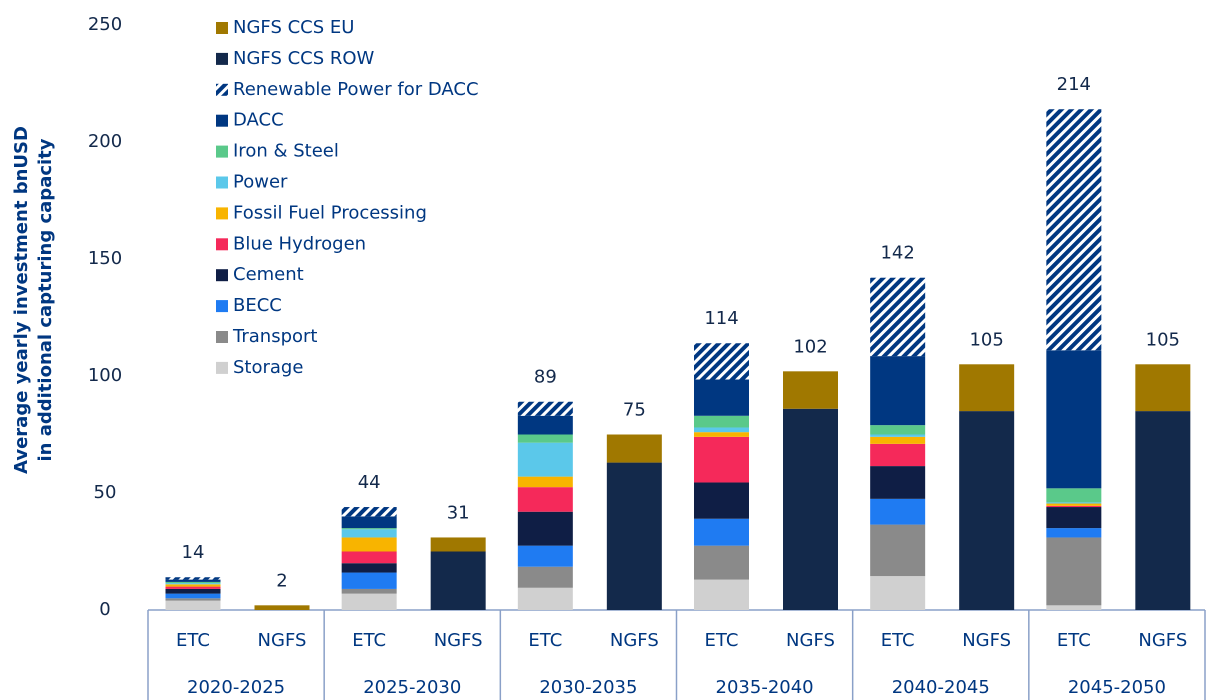 Image resolution: width=1207 pixels, height=700 pixels. What do you see at coordinates (105, 258) in the screenshot?
I see `y-tick-label: 150` at bounding box center [105, 258].